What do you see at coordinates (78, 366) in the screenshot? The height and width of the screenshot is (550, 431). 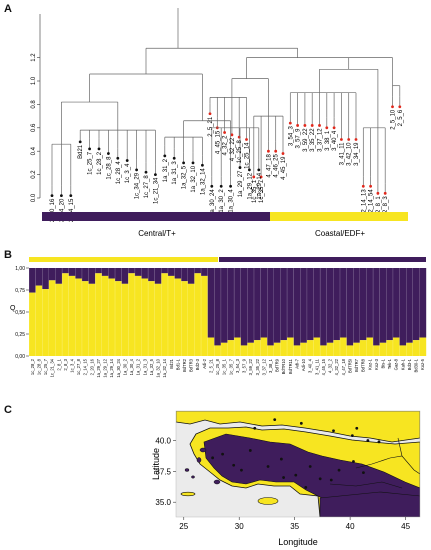 I see `sample-label: 1c_27_8` at bounding box center [78, 366].